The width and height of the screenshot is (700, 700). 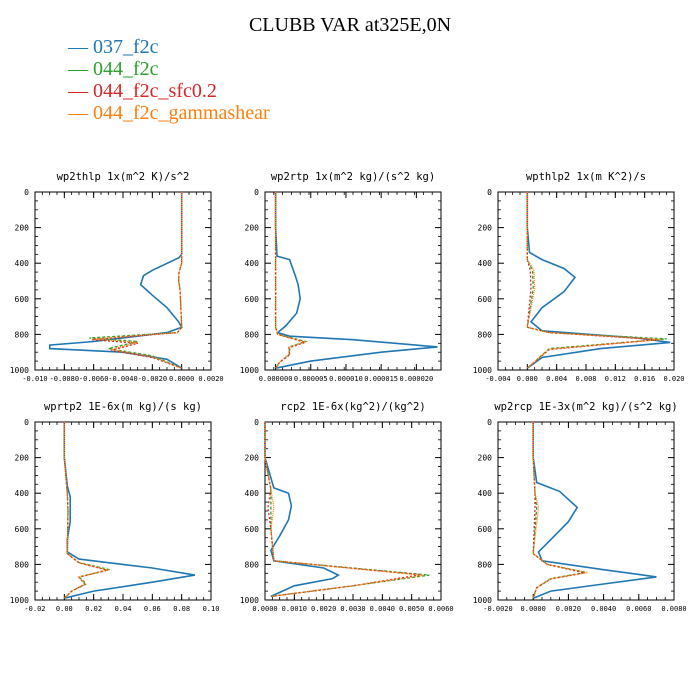 What do you see at coordinates (123, 609) in the screenshot?
I see `x-tick-label: 0.04` at bounding box center [123, 609].